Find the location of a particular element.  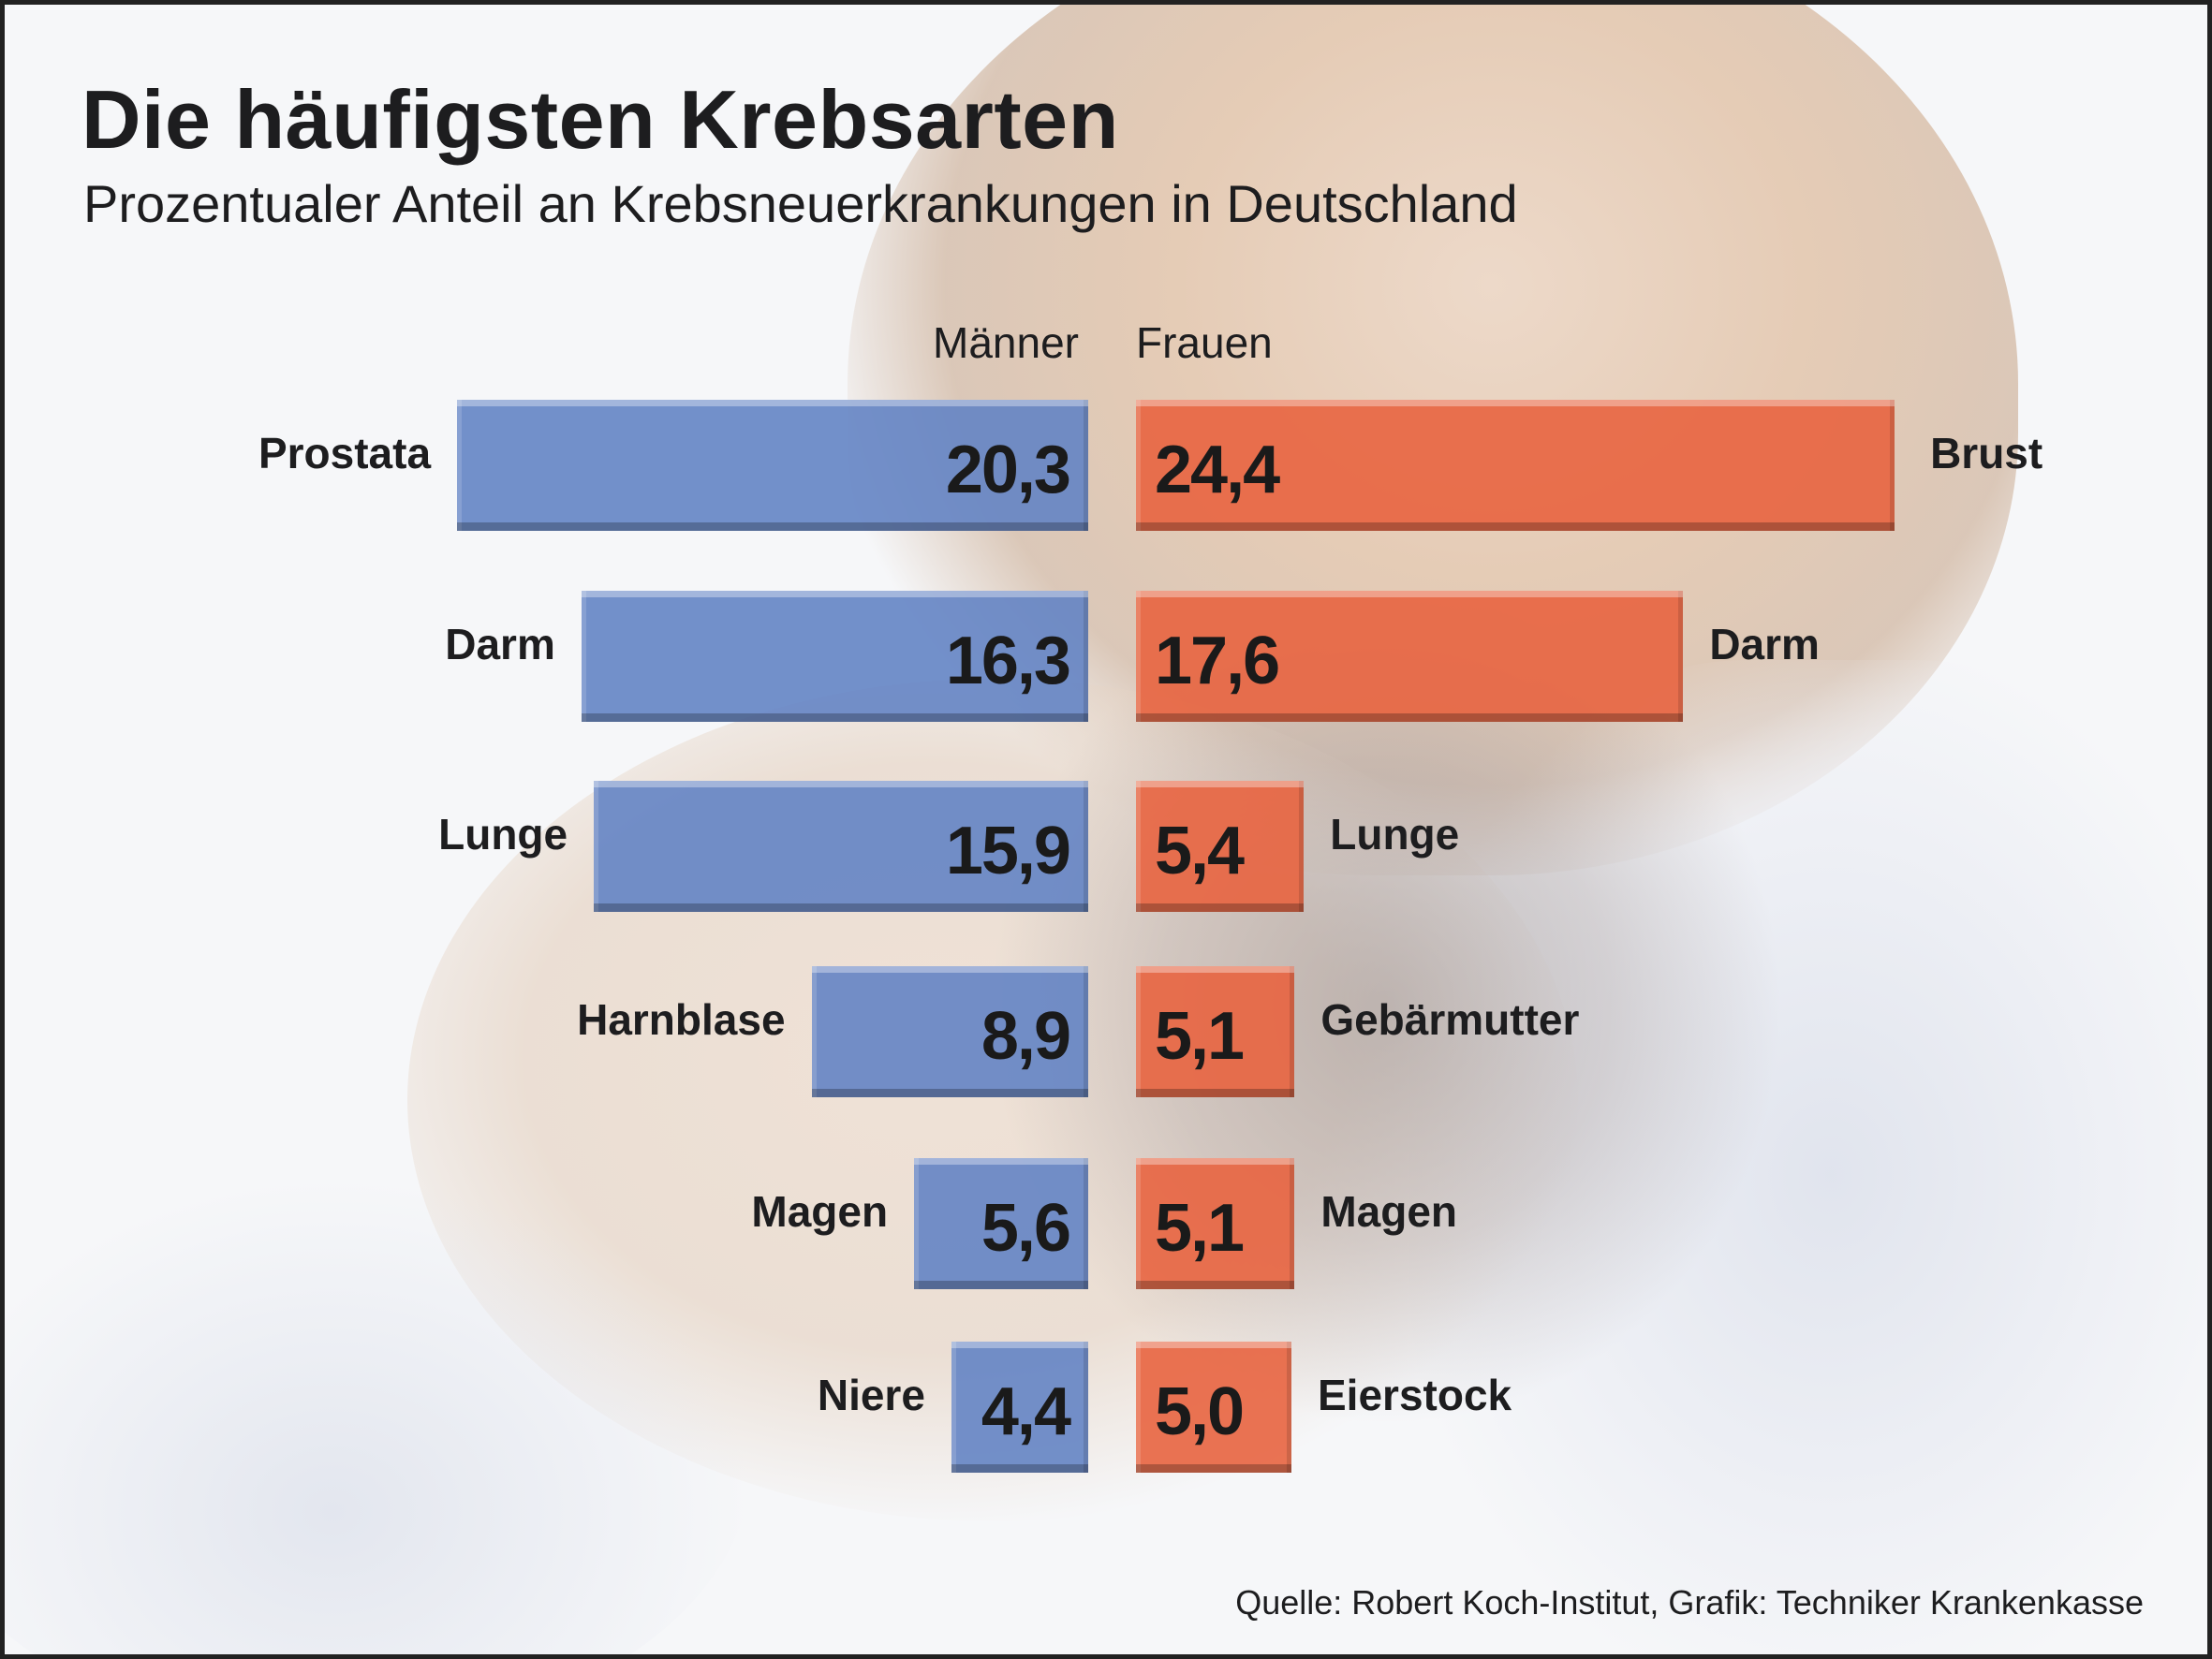

category-label-women: Brust is located at coordinates (1986, 453).